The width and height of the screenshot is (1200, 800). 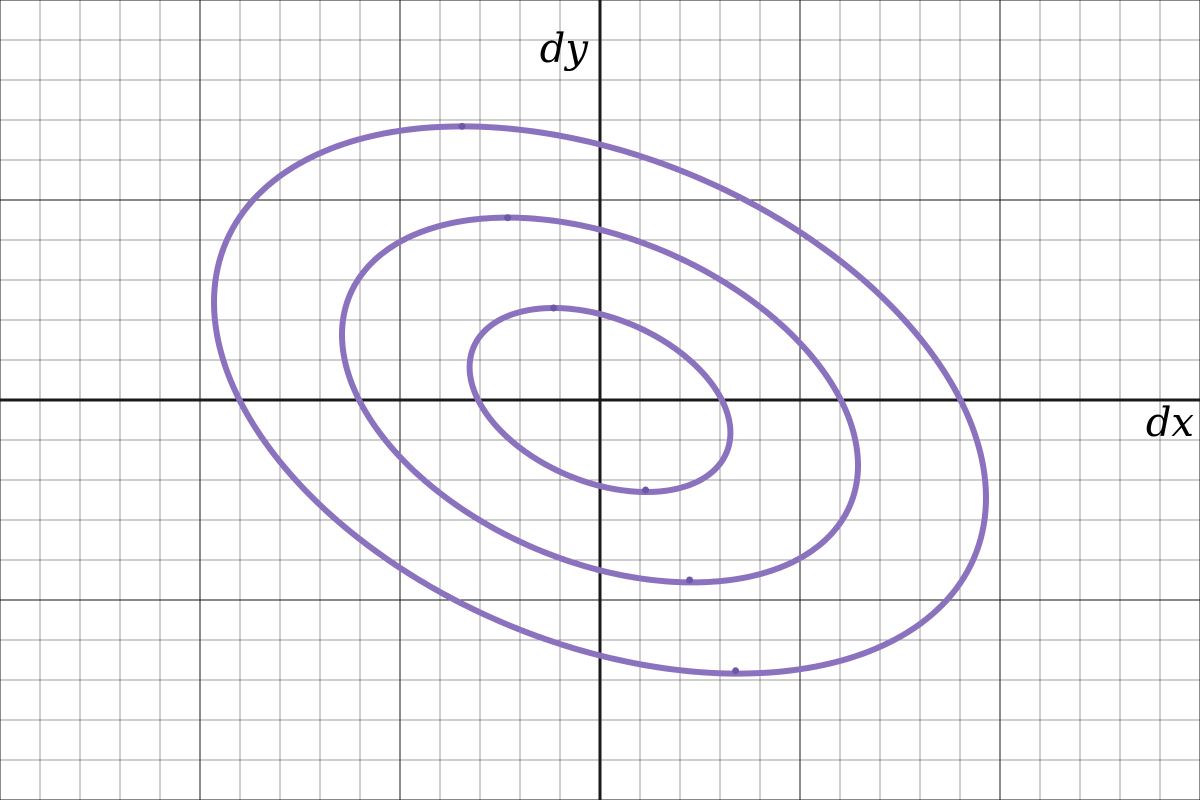 What do you see at coordinates (1170, 423) in the screenshot?
I see `x-axis-label: dx` at bounding box center [1170, 423].